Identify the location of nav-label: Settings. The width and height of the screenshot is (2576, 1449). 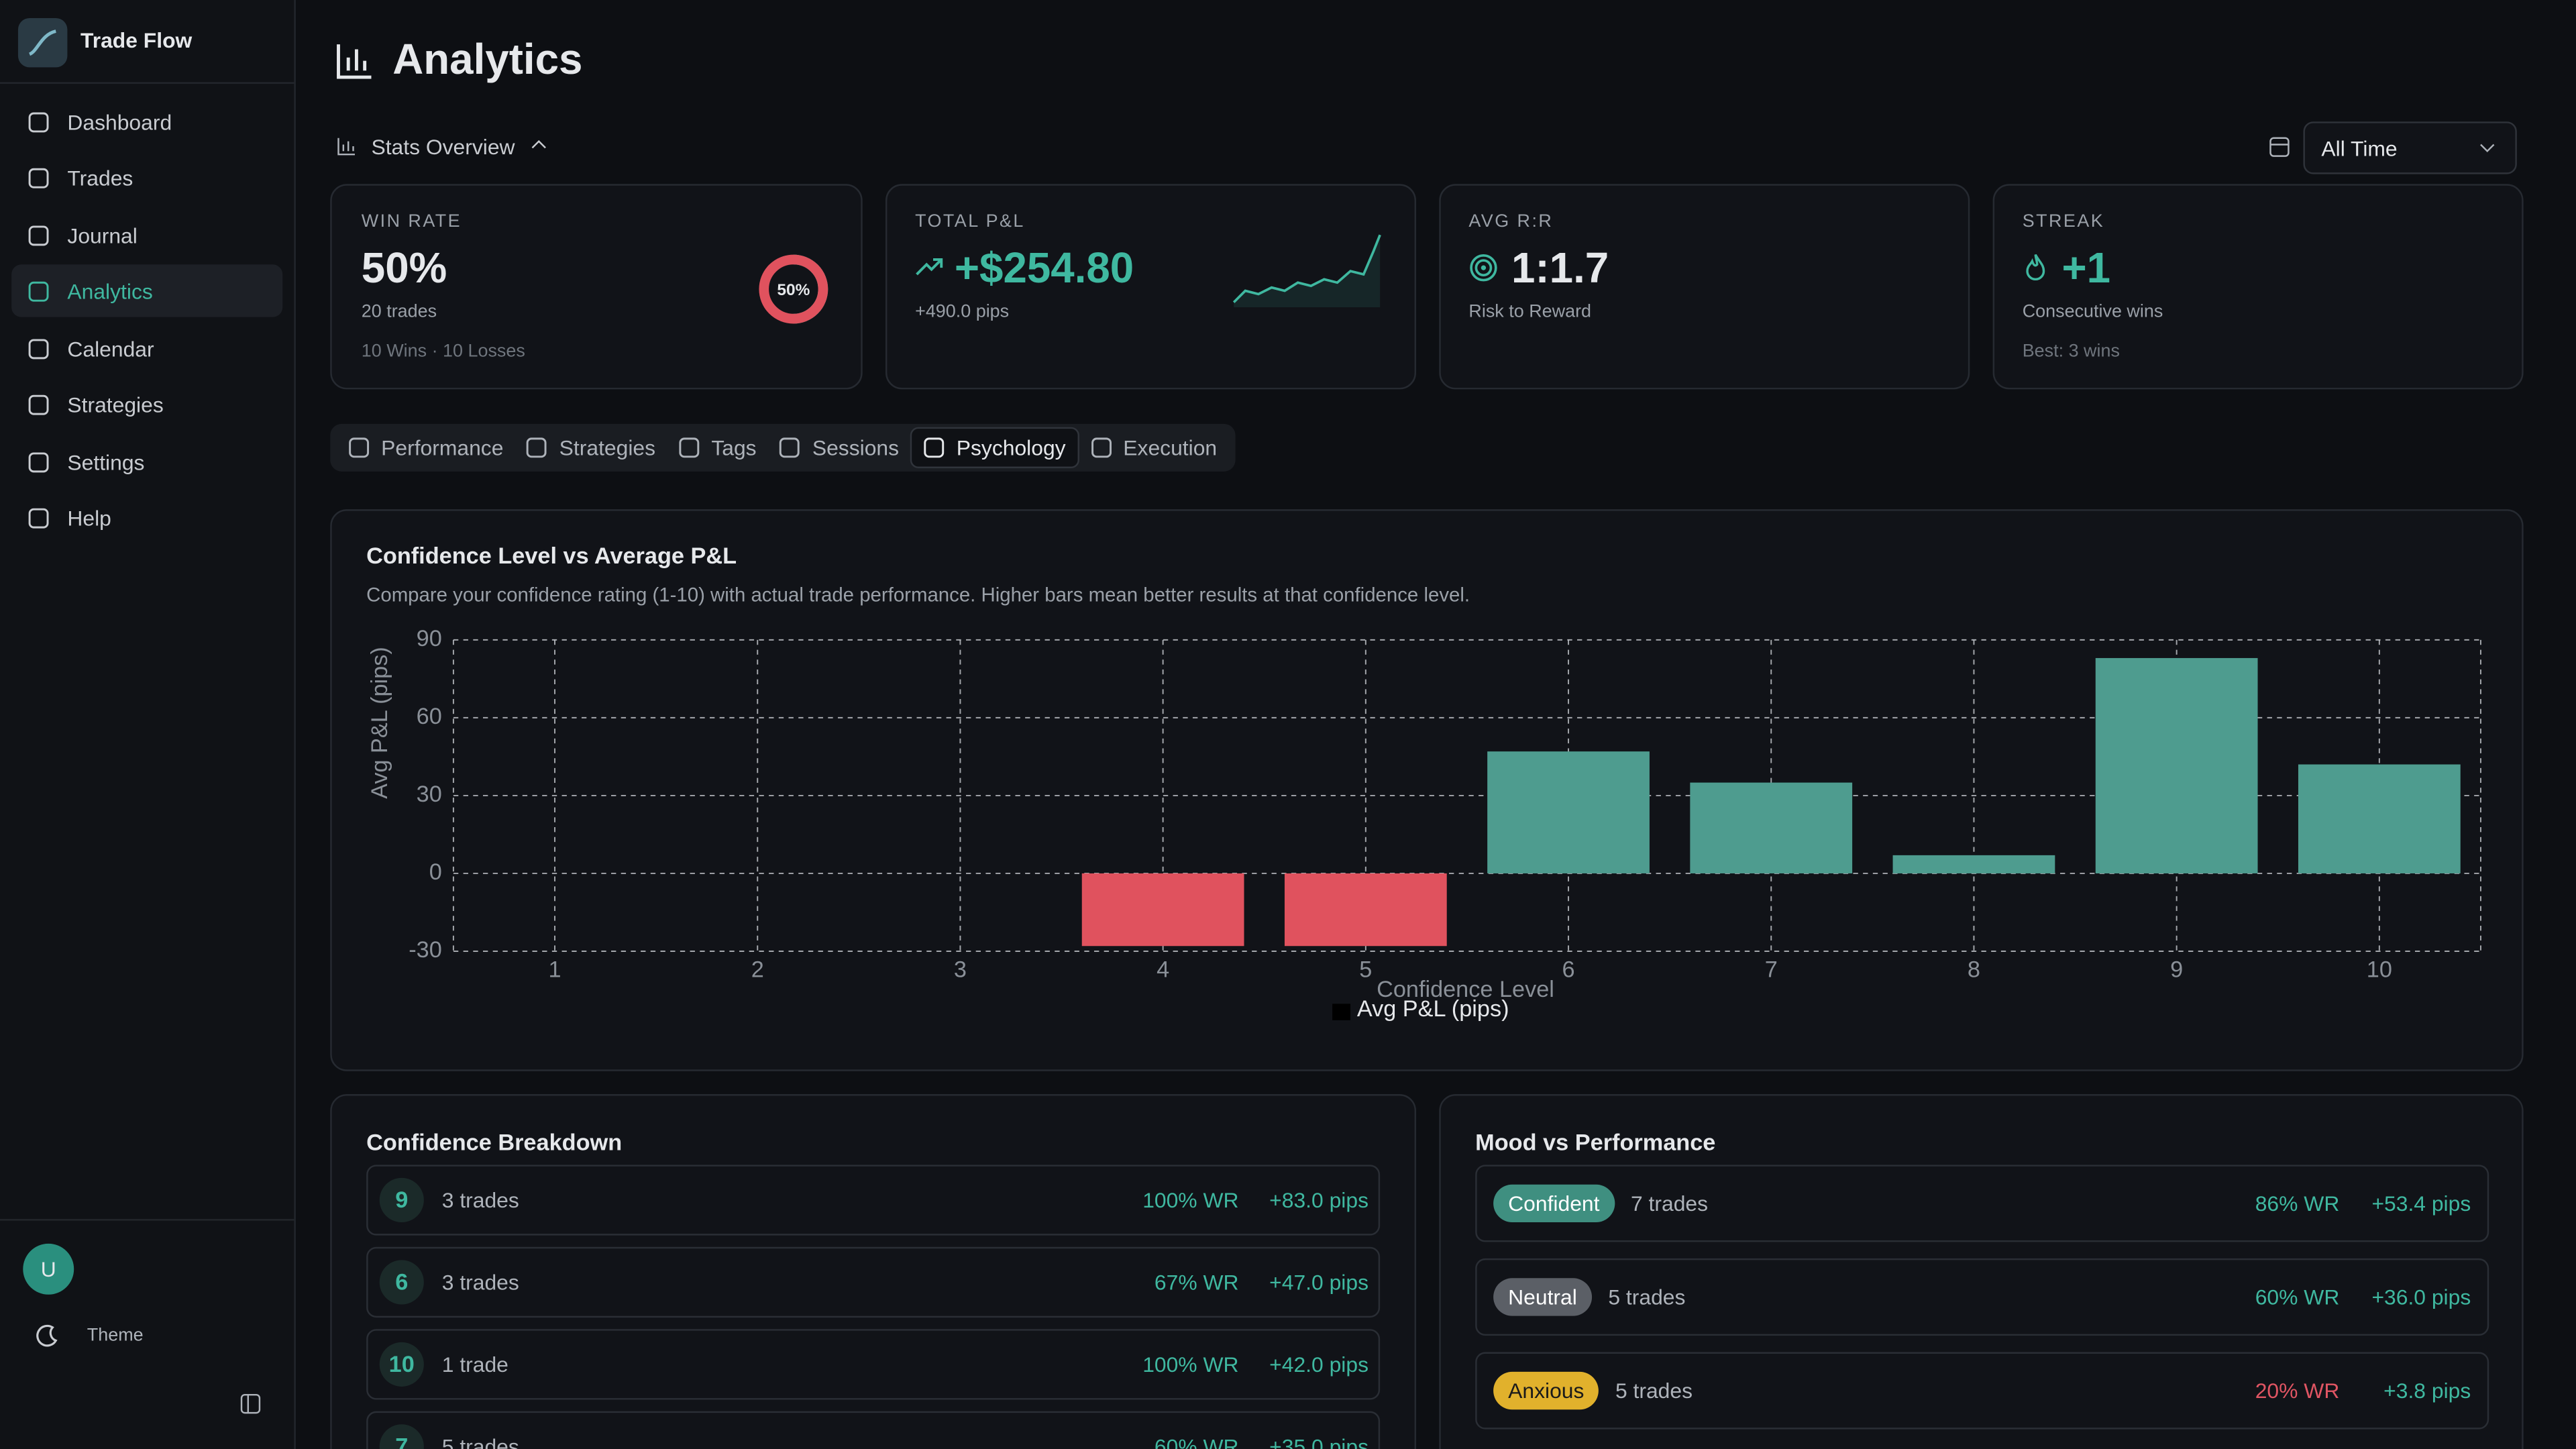
(106, 461).